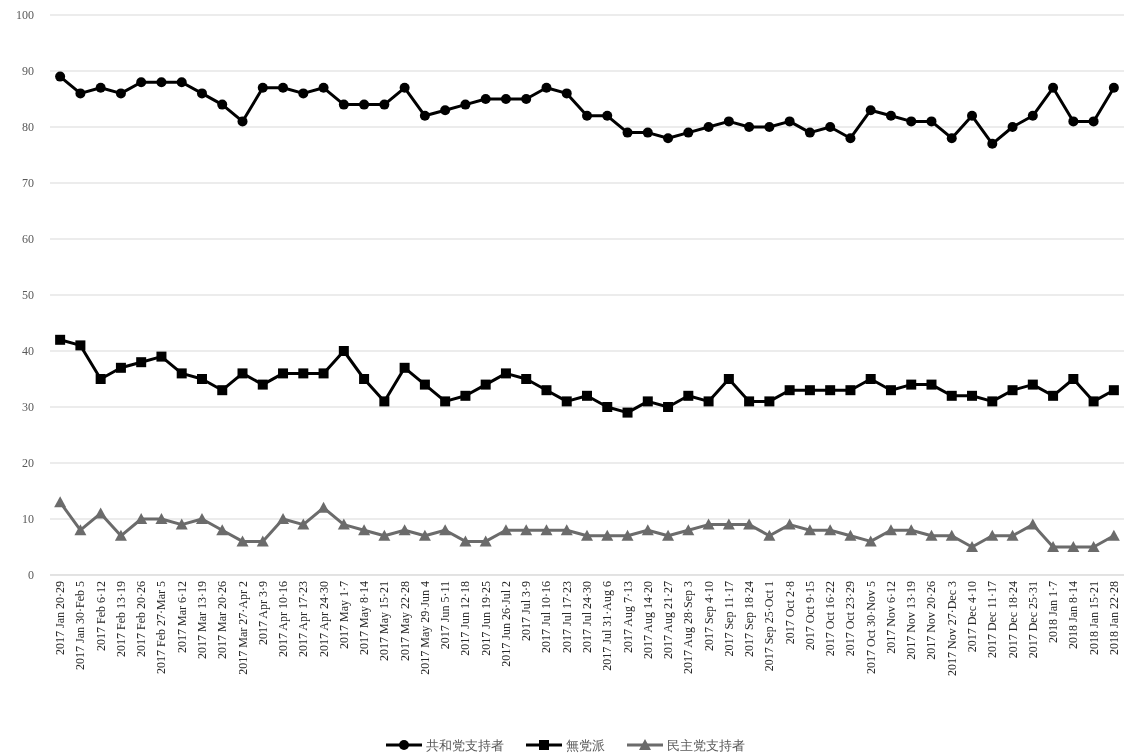  What do you see at coordinates (505, 624) in the screenshot?
I see `x-tick-label: 2017 Jun 26·Jul 2` at bounding box center [505, 624].